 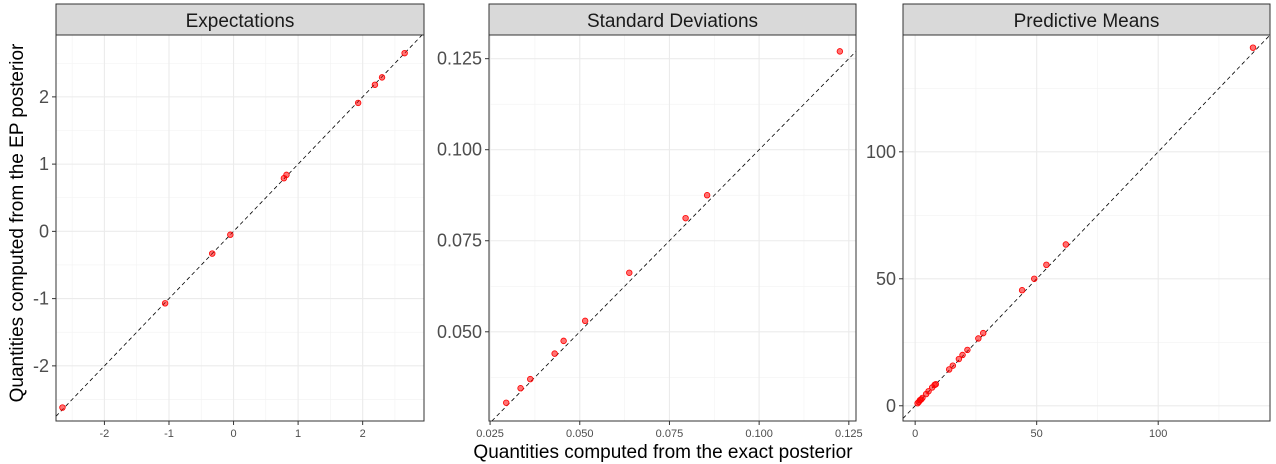 I want to click on x-tick-label: -1, so click(x=169, y=434).